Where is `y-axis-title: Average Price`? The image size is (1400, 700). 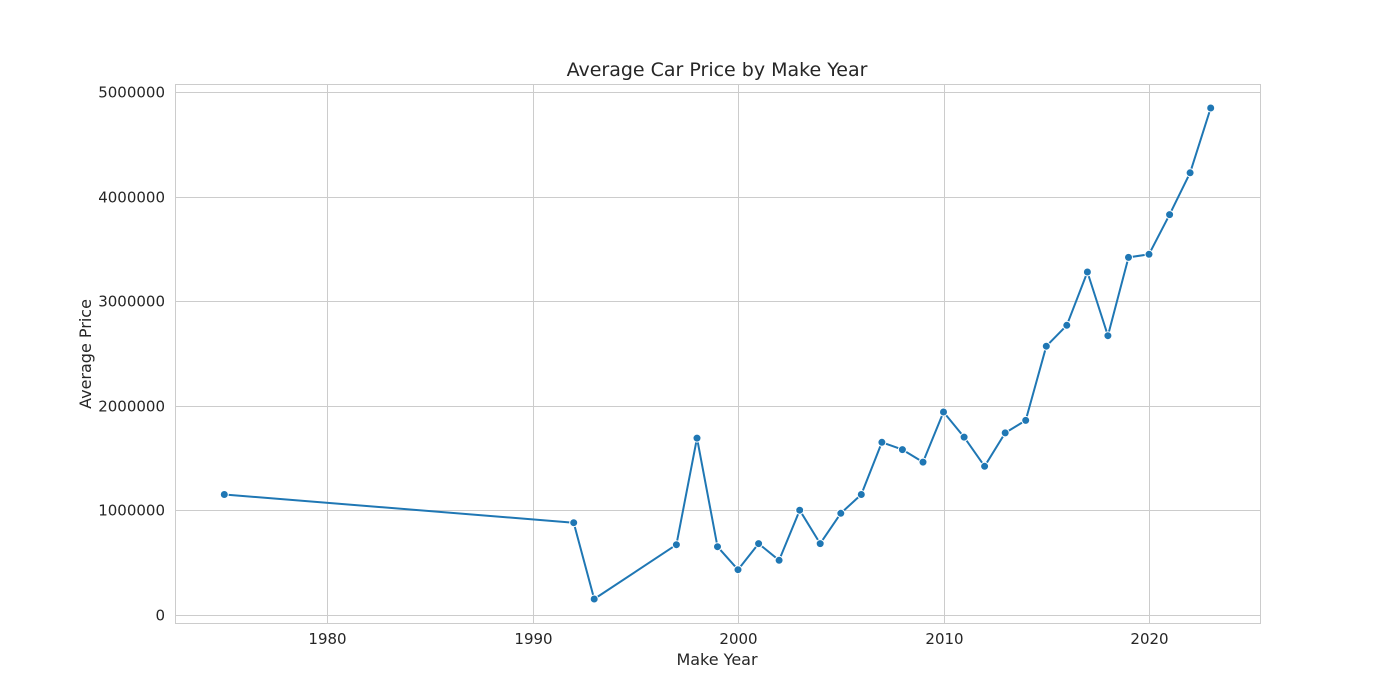 y-axis-title: Average Price is located at coordinates (85, 354).